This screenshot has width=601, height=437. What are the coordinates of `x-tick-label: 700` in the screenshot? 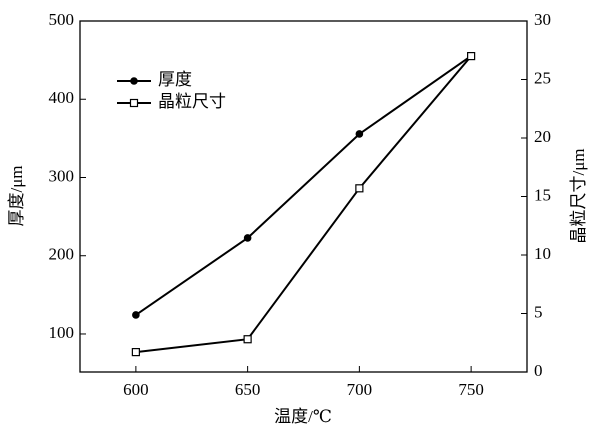 It's located at (360, 389).